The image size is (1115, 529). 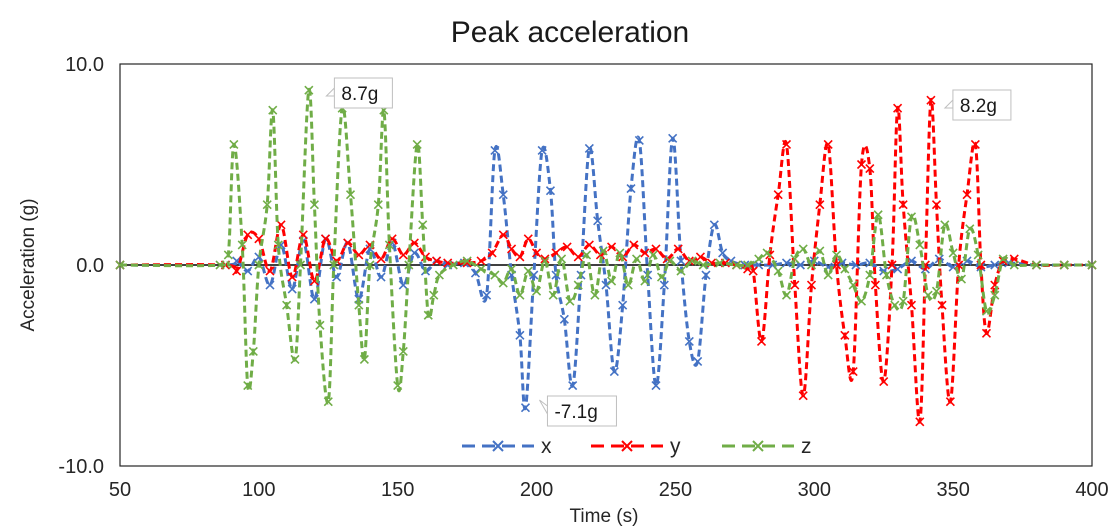 What do you see at coordinates (604, 516) in the screenshot?
I see `x-axis-label: Time (s)` at bounding box center [604, 516].